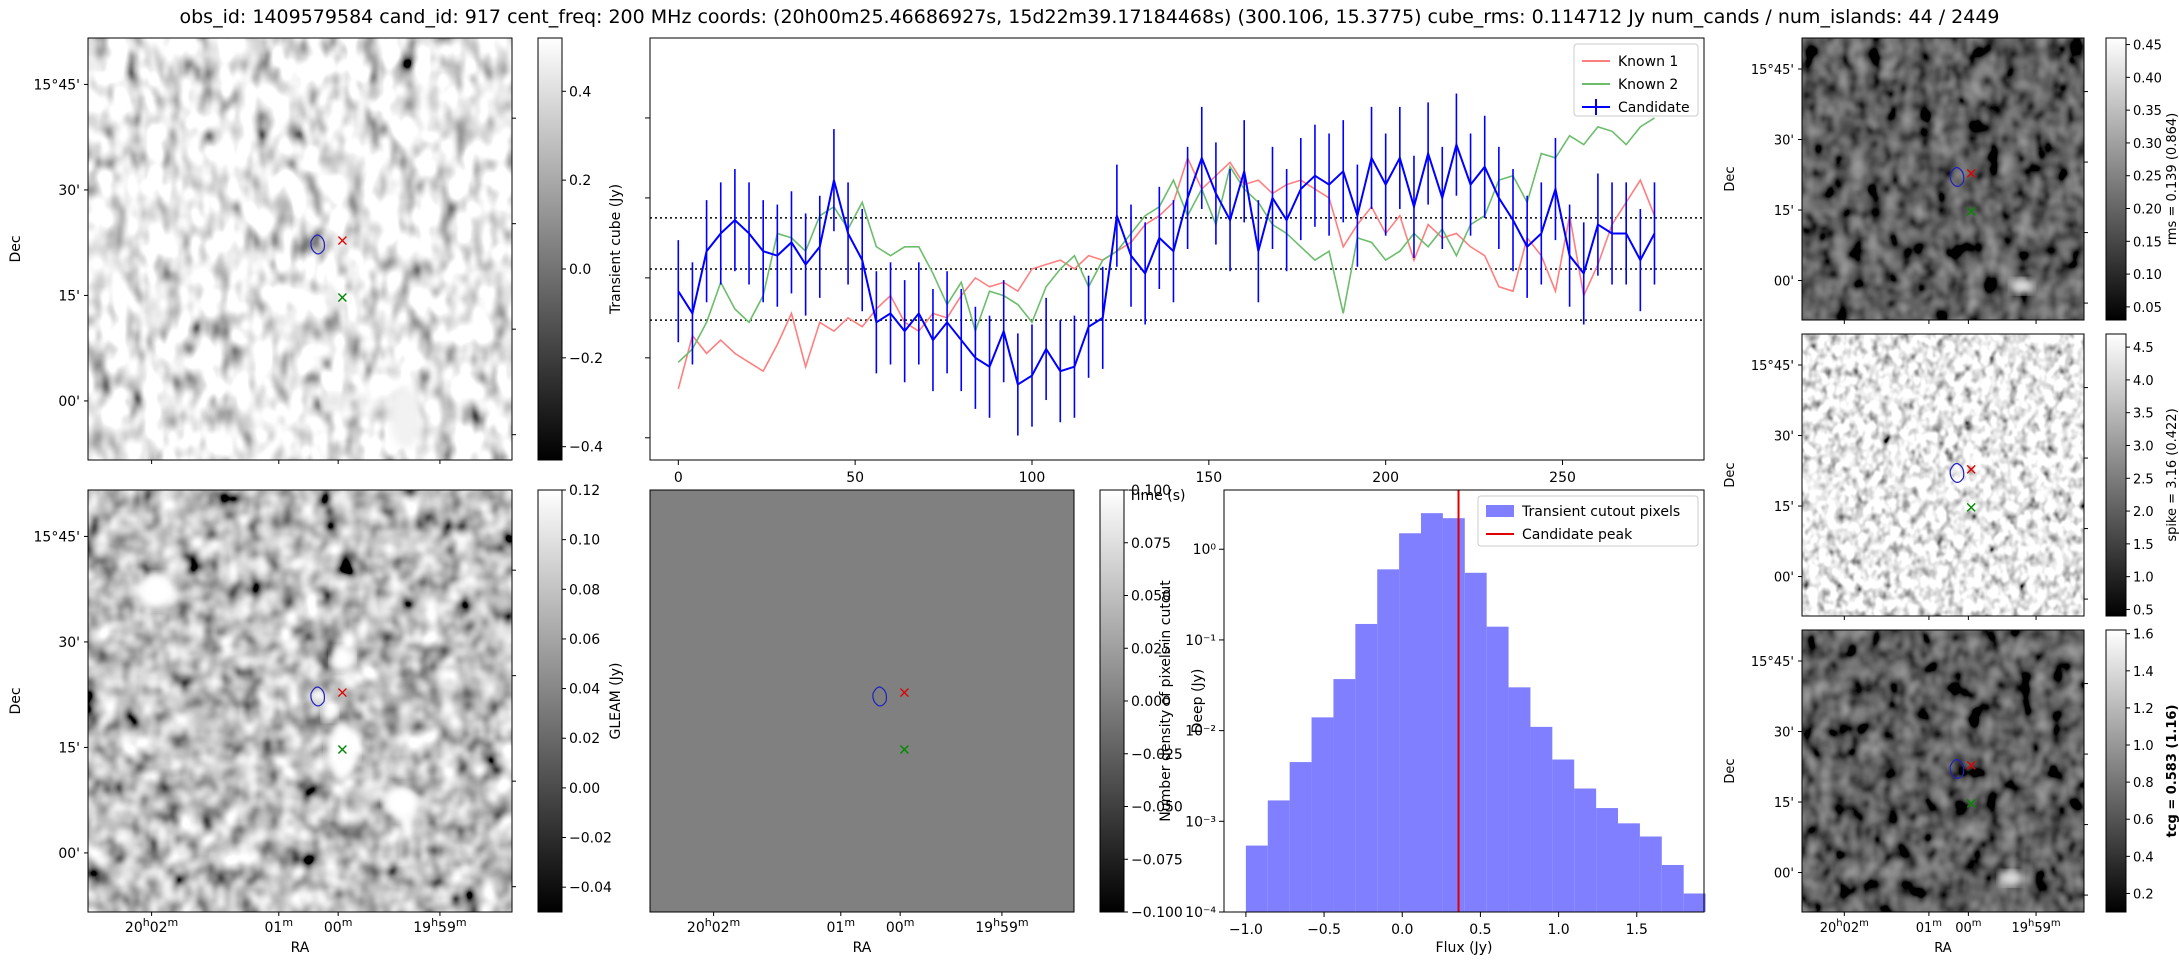 The height and width of the screenshot is (960, 2179). What do you see at coordinates (2172, 771) in the screenshot?
I see `colorbar-label: tcg = 0.583 (1.16)` at bounding box center [2172, 771].